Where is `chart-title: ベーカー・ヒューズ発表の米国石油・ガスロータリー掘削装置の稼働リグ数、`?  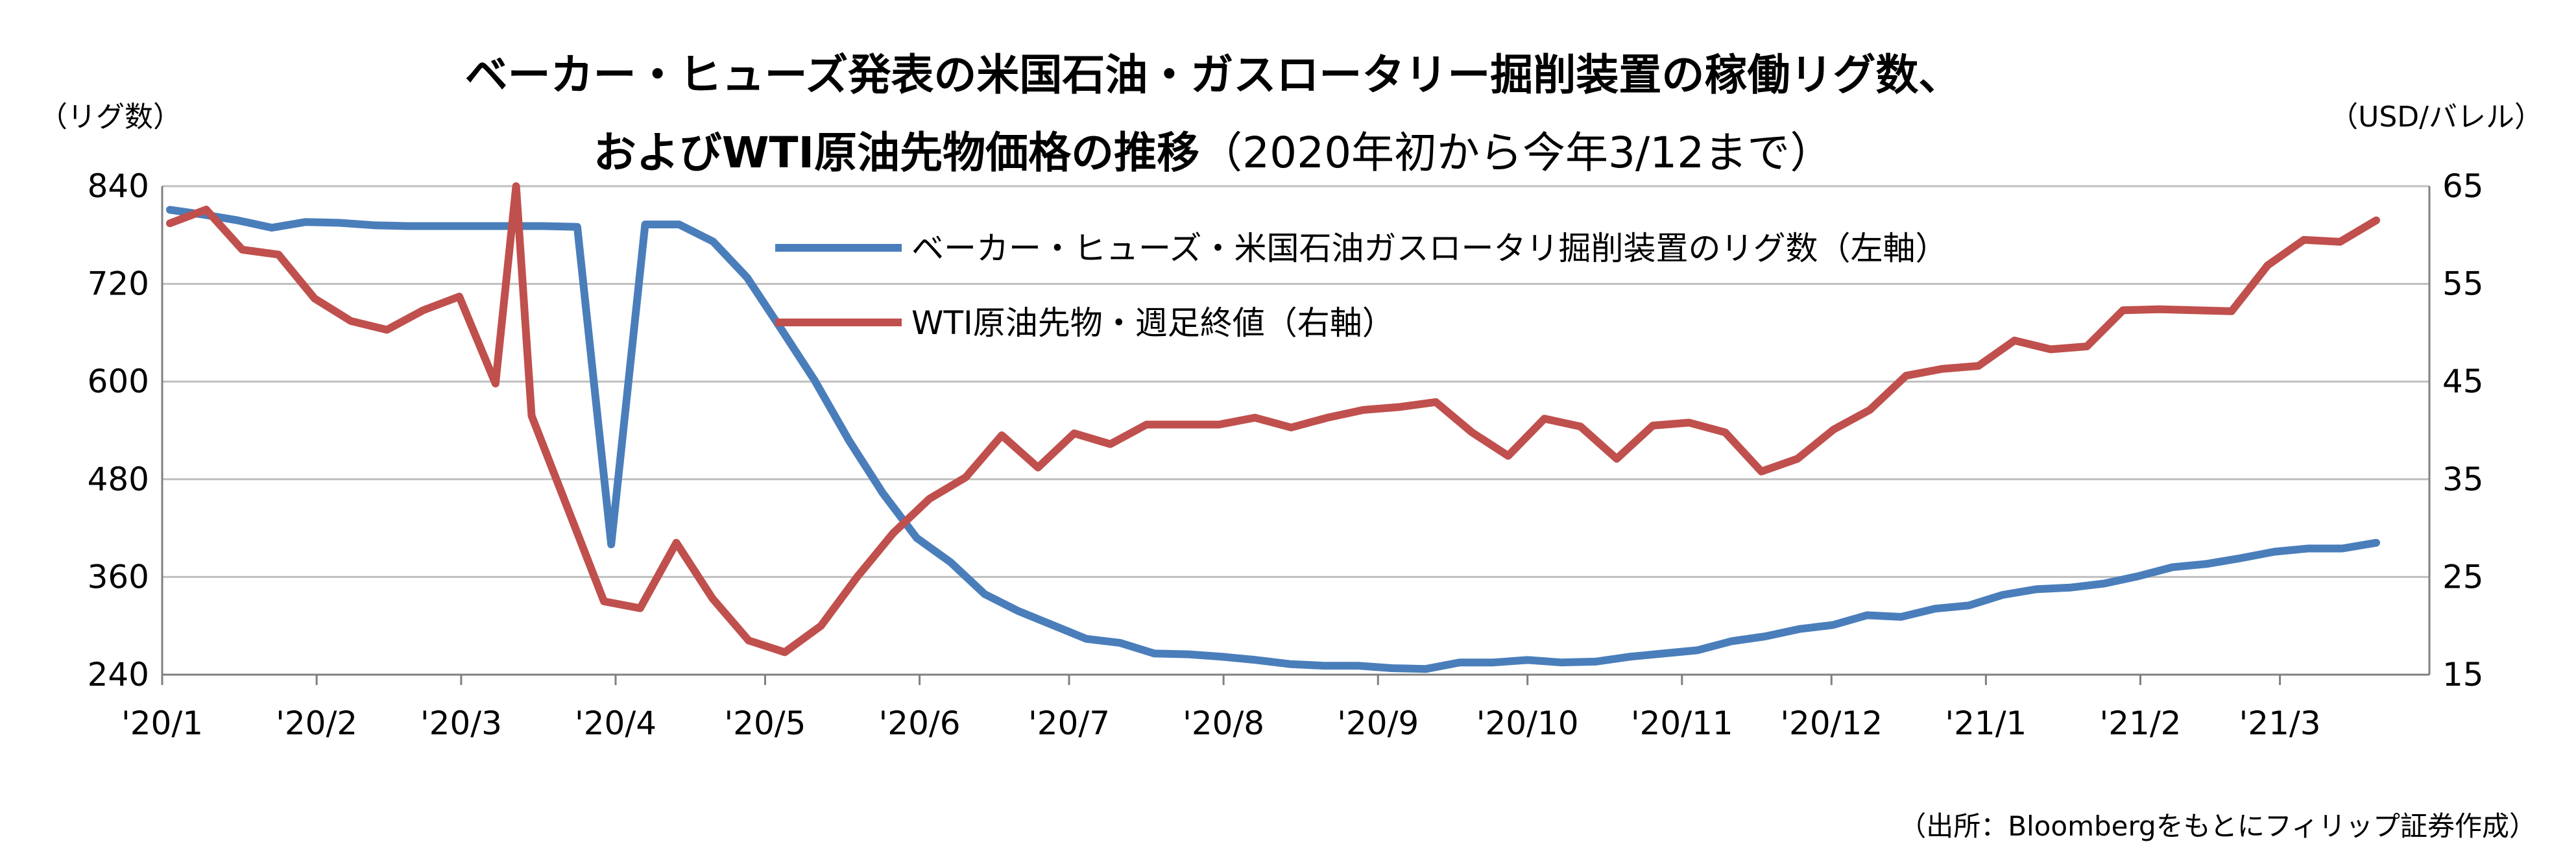 chart-title: ベーカー・ヒューズ発表の米国石油・ガスロータリー掘削装置の稼働リグ数、 is located at coordinates (1213, 75).